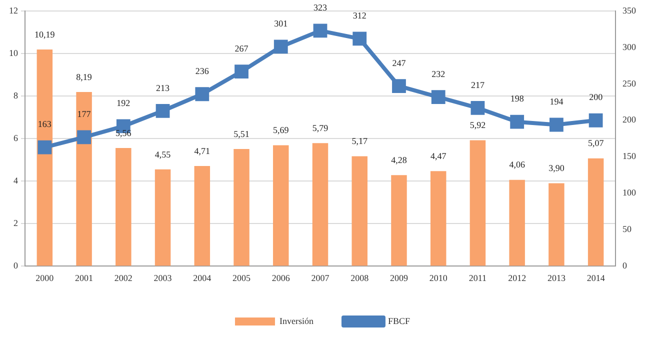 This screenshot has width=647, height=340. What do you see at coordinates (627, 229) in the screenshot?
I see `y2-tick-label: 50` at bounding box center [627, 229].